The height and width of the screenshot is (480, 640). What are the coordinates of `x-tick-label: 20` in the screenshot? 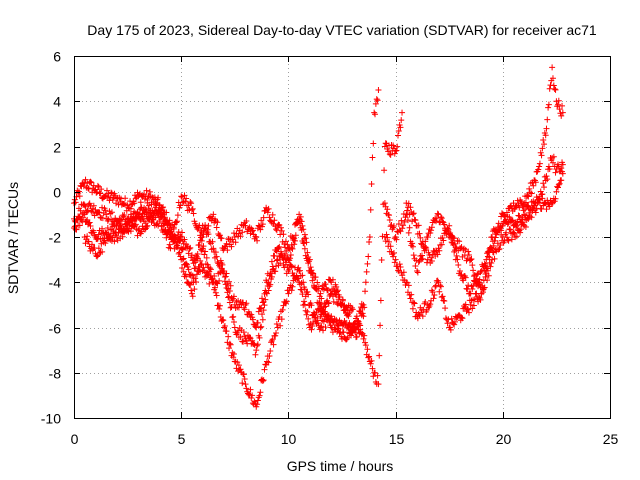 It's located at (504, 439).